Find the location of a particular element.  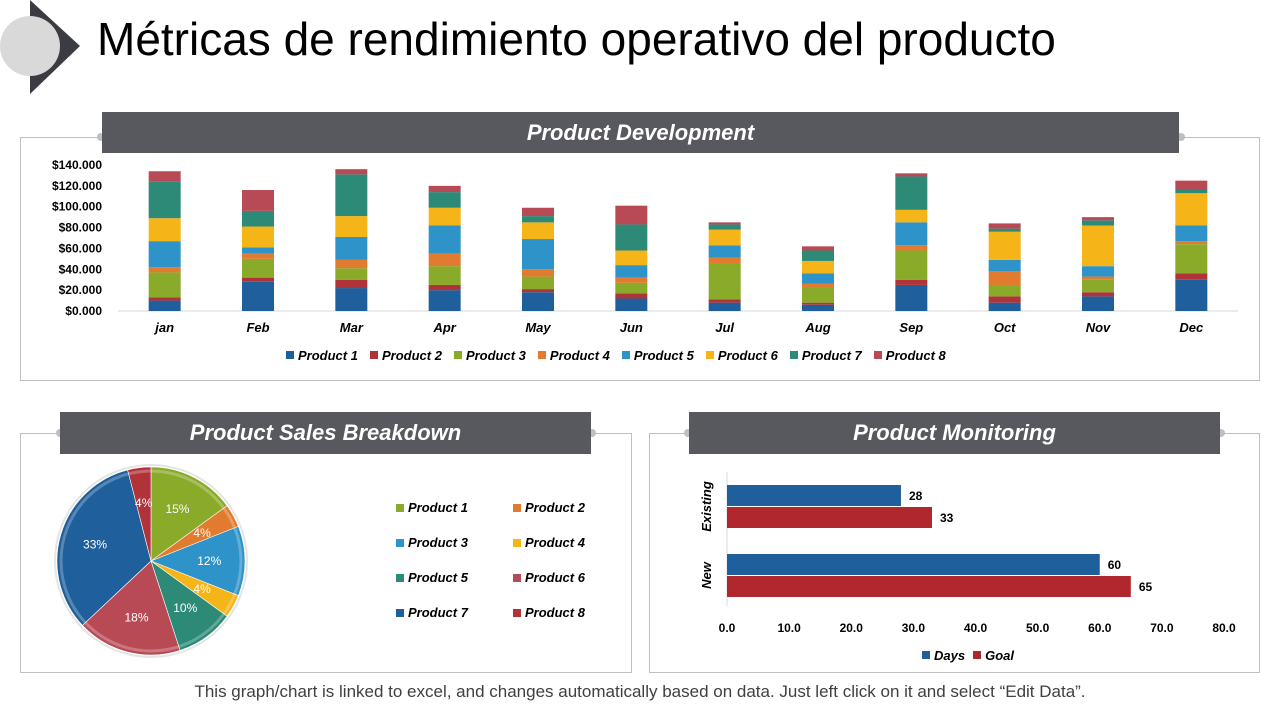

x-tick-label: Oct is located at coordinates (1005, 327).